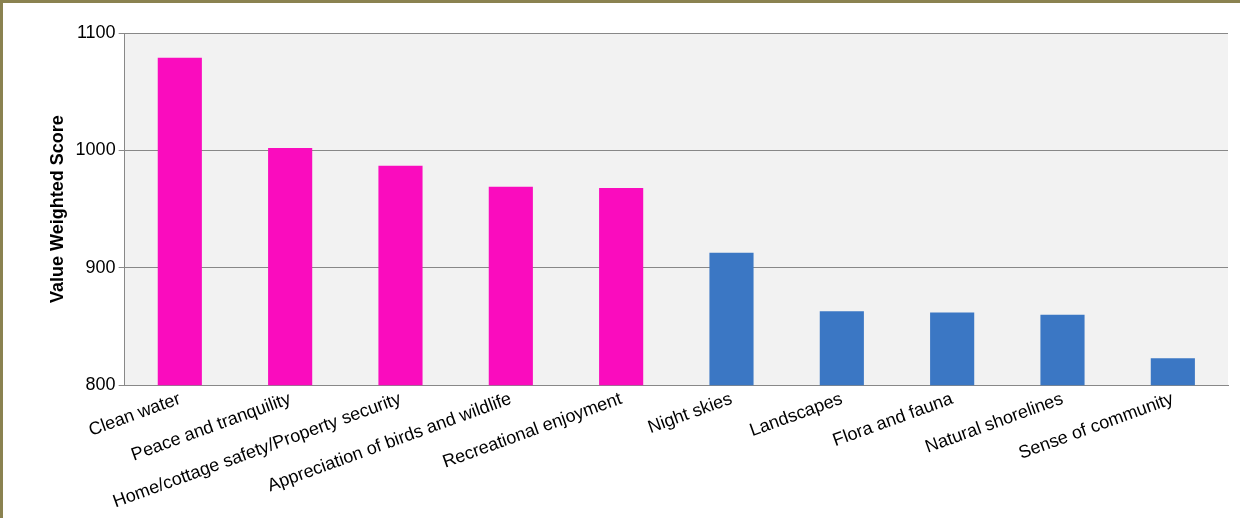 The height and width of the screenshot is (521, 1243). What do you see at coordinates (96, 31) in the screenshot?
I see `y-tick-label: 1100` at bounding box center [96, 31].